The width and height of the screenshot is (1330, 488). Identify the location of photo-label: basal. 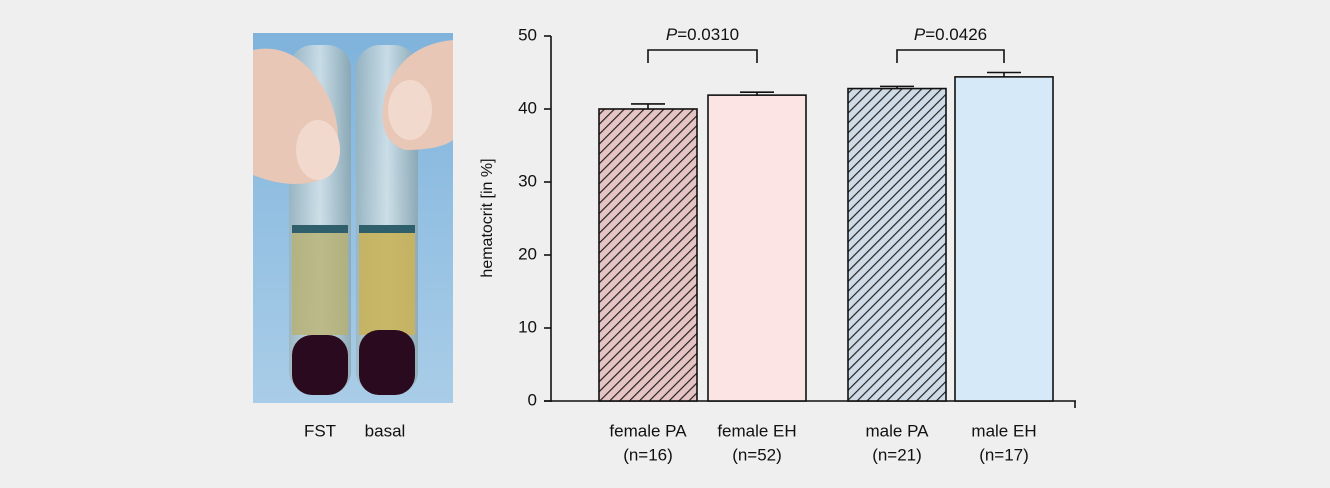
(385, 430).